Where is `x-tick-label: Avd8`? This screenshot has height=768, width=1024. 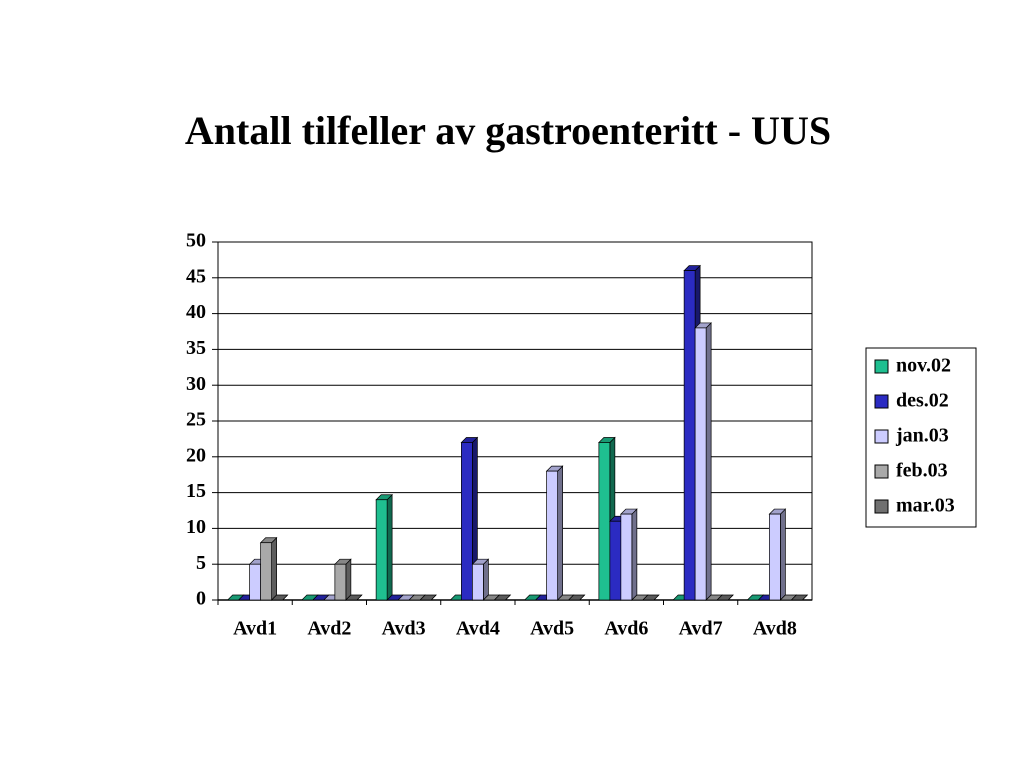
x-tick-label: Avd8 is located at coordinates (775, 629).